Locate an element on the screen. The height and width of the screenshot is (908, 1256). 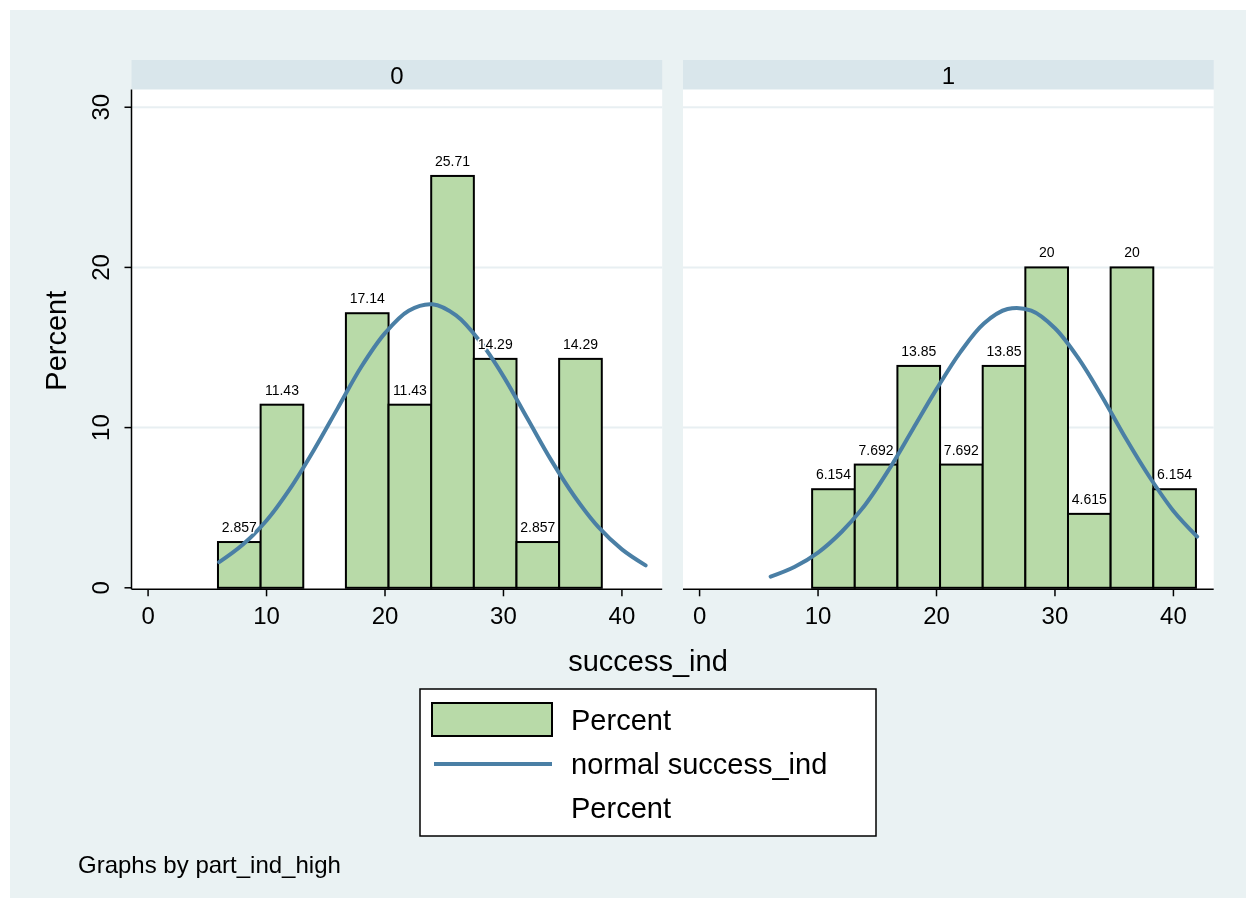
data-label: 25.71 is located at coordinates (453, 160).